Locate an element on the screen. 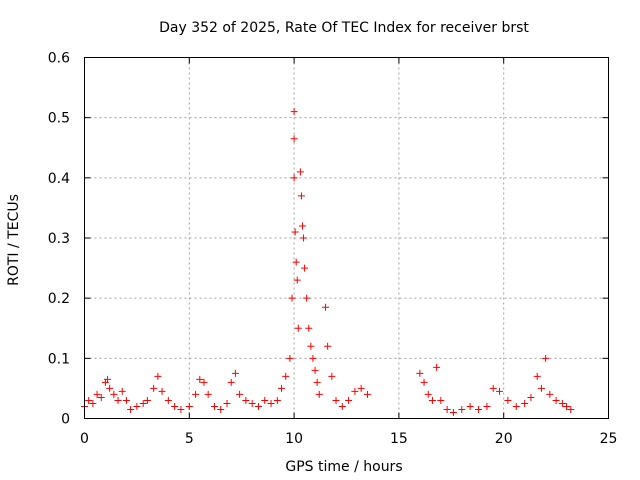 The width and height of the screenshot is (640, 480). x-tick-label: 0 is located at coordinates (84, 439).